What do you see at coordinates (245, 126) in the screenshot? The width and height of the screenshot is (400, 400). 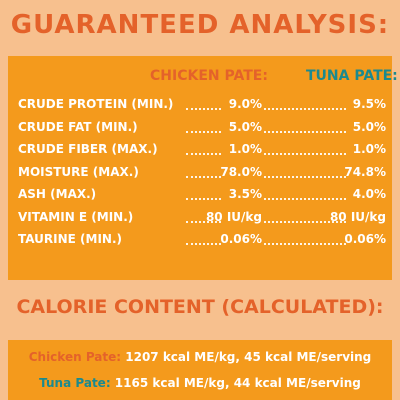 I see `chicken-value: 5.0%` at bounding box center [245, 126].